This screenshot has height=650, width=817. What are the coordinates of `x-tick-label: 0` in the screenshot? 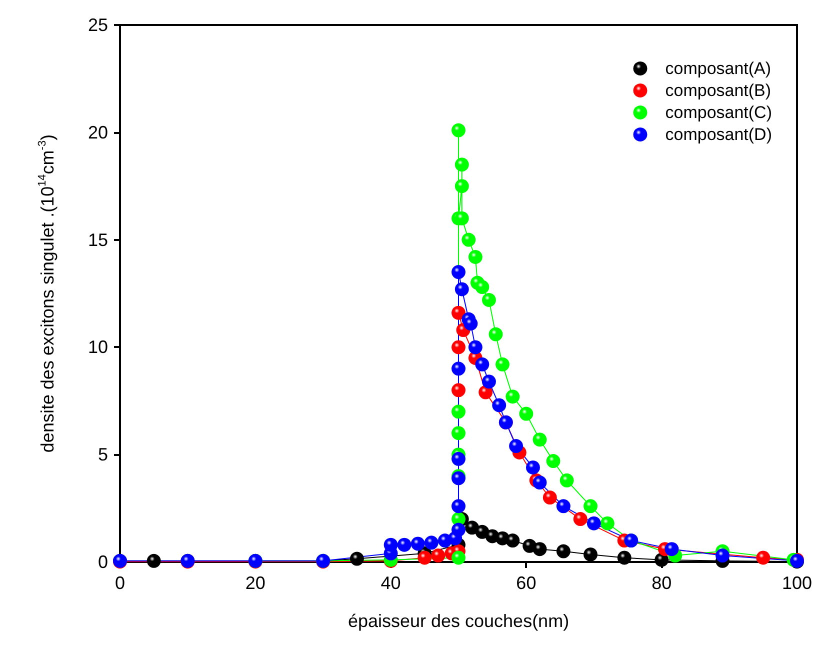 It's located at (120, 583).